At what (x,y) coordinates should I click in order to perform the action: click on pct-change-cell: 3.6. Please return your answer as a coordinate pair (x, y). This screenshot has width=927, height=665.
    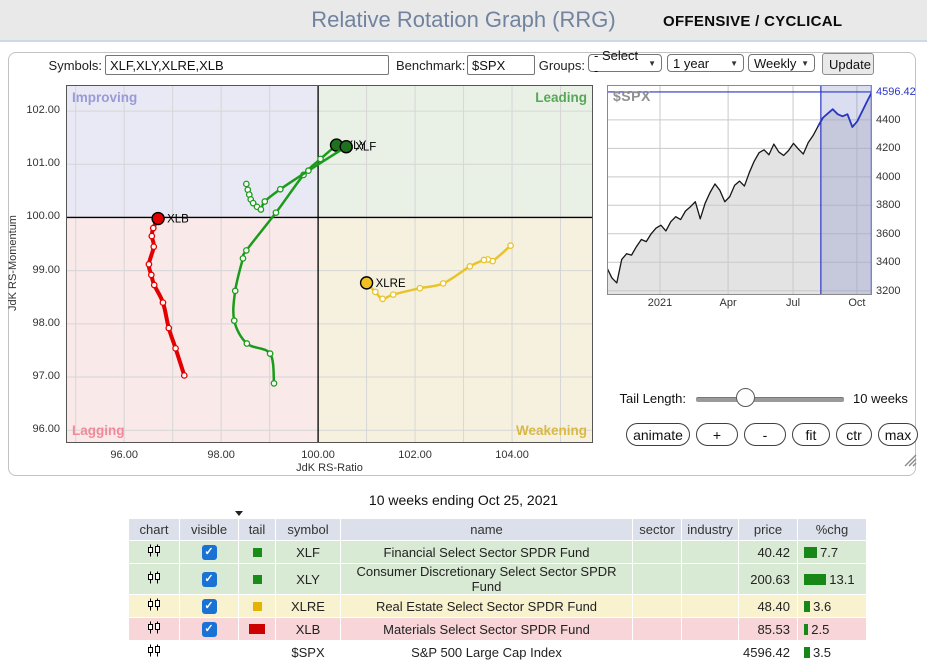
    Looking at the image, I should click on (832, 606).